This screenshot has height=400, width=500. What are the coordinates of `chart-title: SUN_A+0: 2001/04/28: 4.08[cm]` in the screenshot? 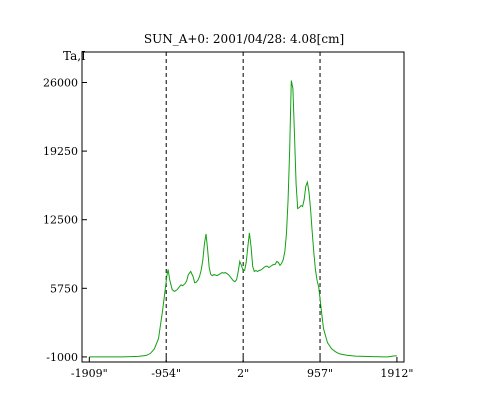 It's located at (244, 39).